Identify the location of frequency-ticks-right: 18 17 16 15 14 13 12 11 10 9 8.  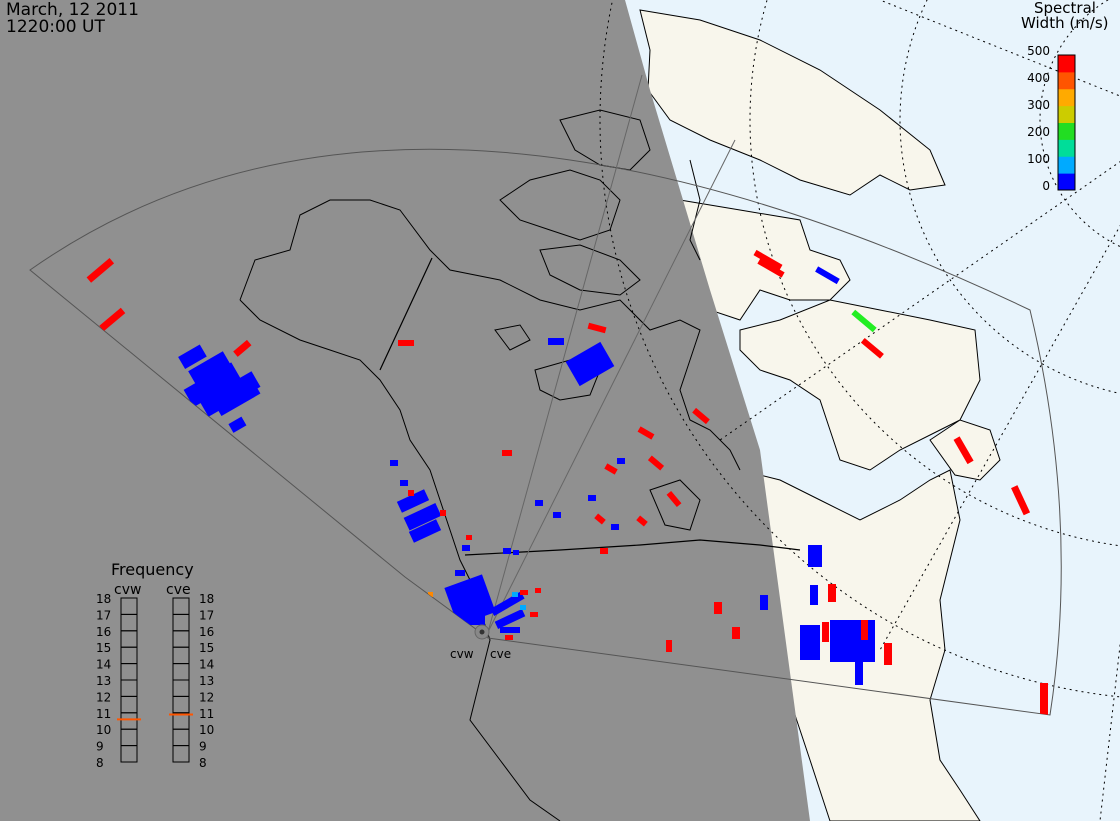
(206, 681).